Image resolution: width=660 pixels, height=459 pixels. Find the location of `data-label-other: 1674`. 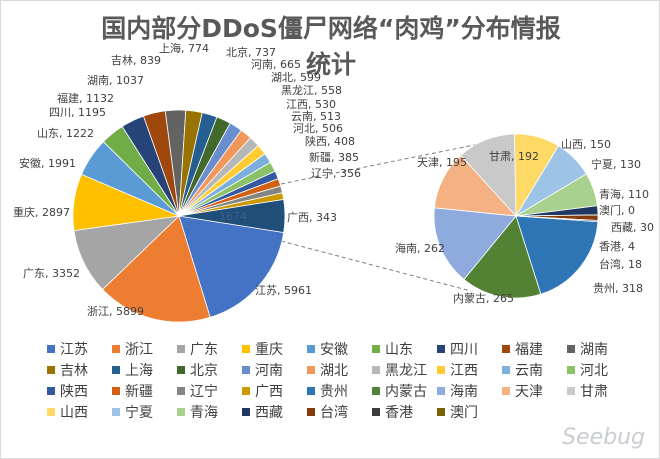

data-label-other: 1674 is located at coordinates (233, 216).